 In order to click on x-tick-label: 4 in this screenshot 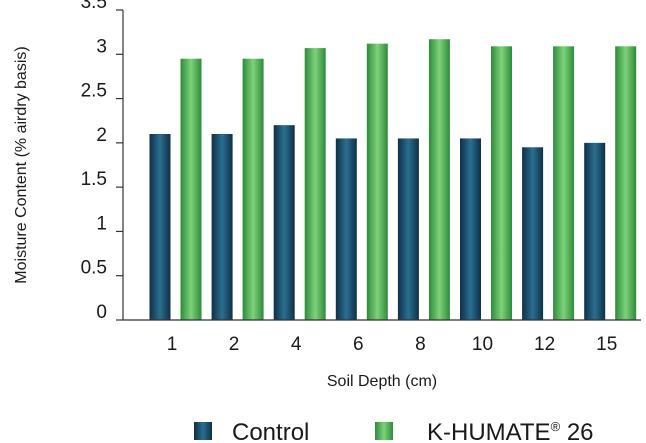, I will do `click(296, 344)`.